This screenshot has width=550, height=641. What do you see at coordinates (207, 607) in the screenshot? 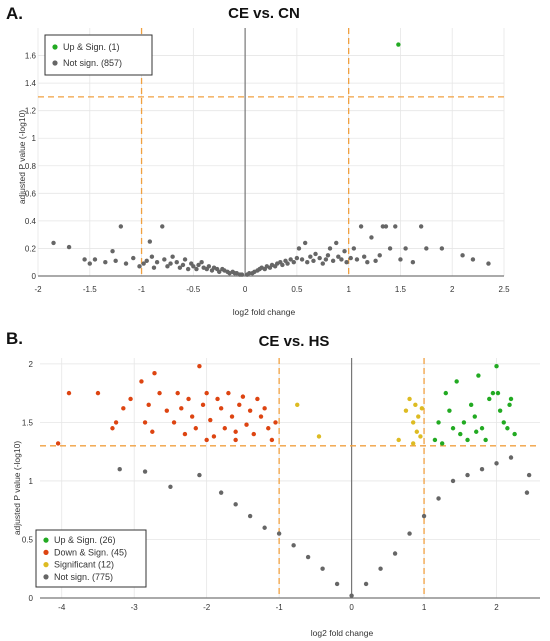
I see `x-tick-label: -2` at bounding box center [207, 607].